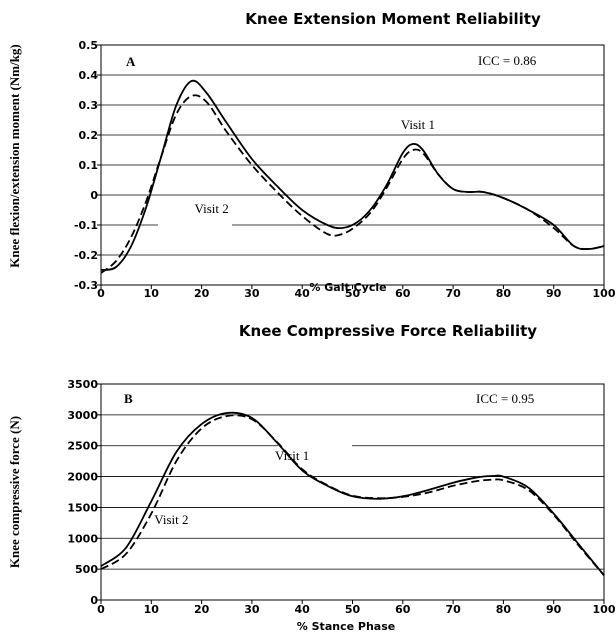 This screenshot has height=633, width=616. What do you see at coordinates (353, 293) in the screenshot?
I see `chart-a-x-tick-label: 50` at bounding box center [353, 293].